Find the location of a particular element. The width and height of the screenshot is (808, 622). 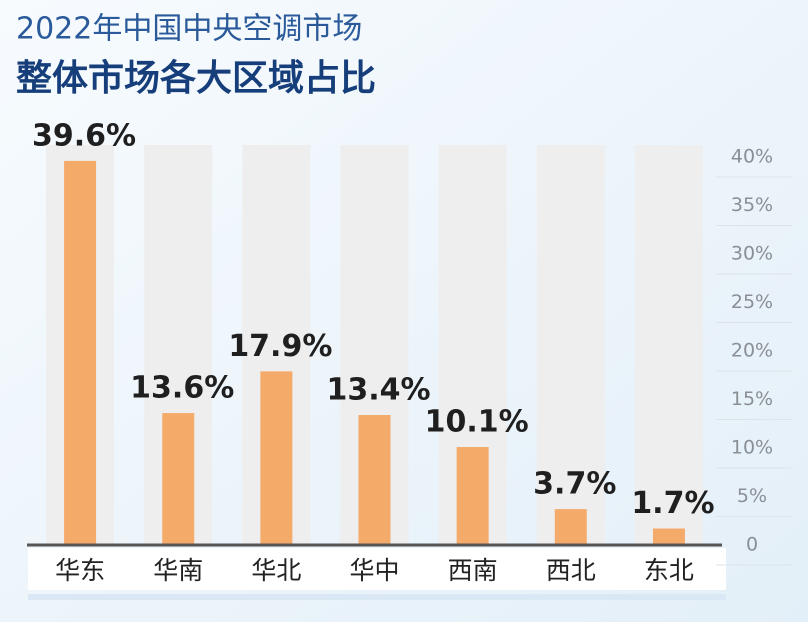

x-tick-label: 西南 is located at coordinates (473, 570).